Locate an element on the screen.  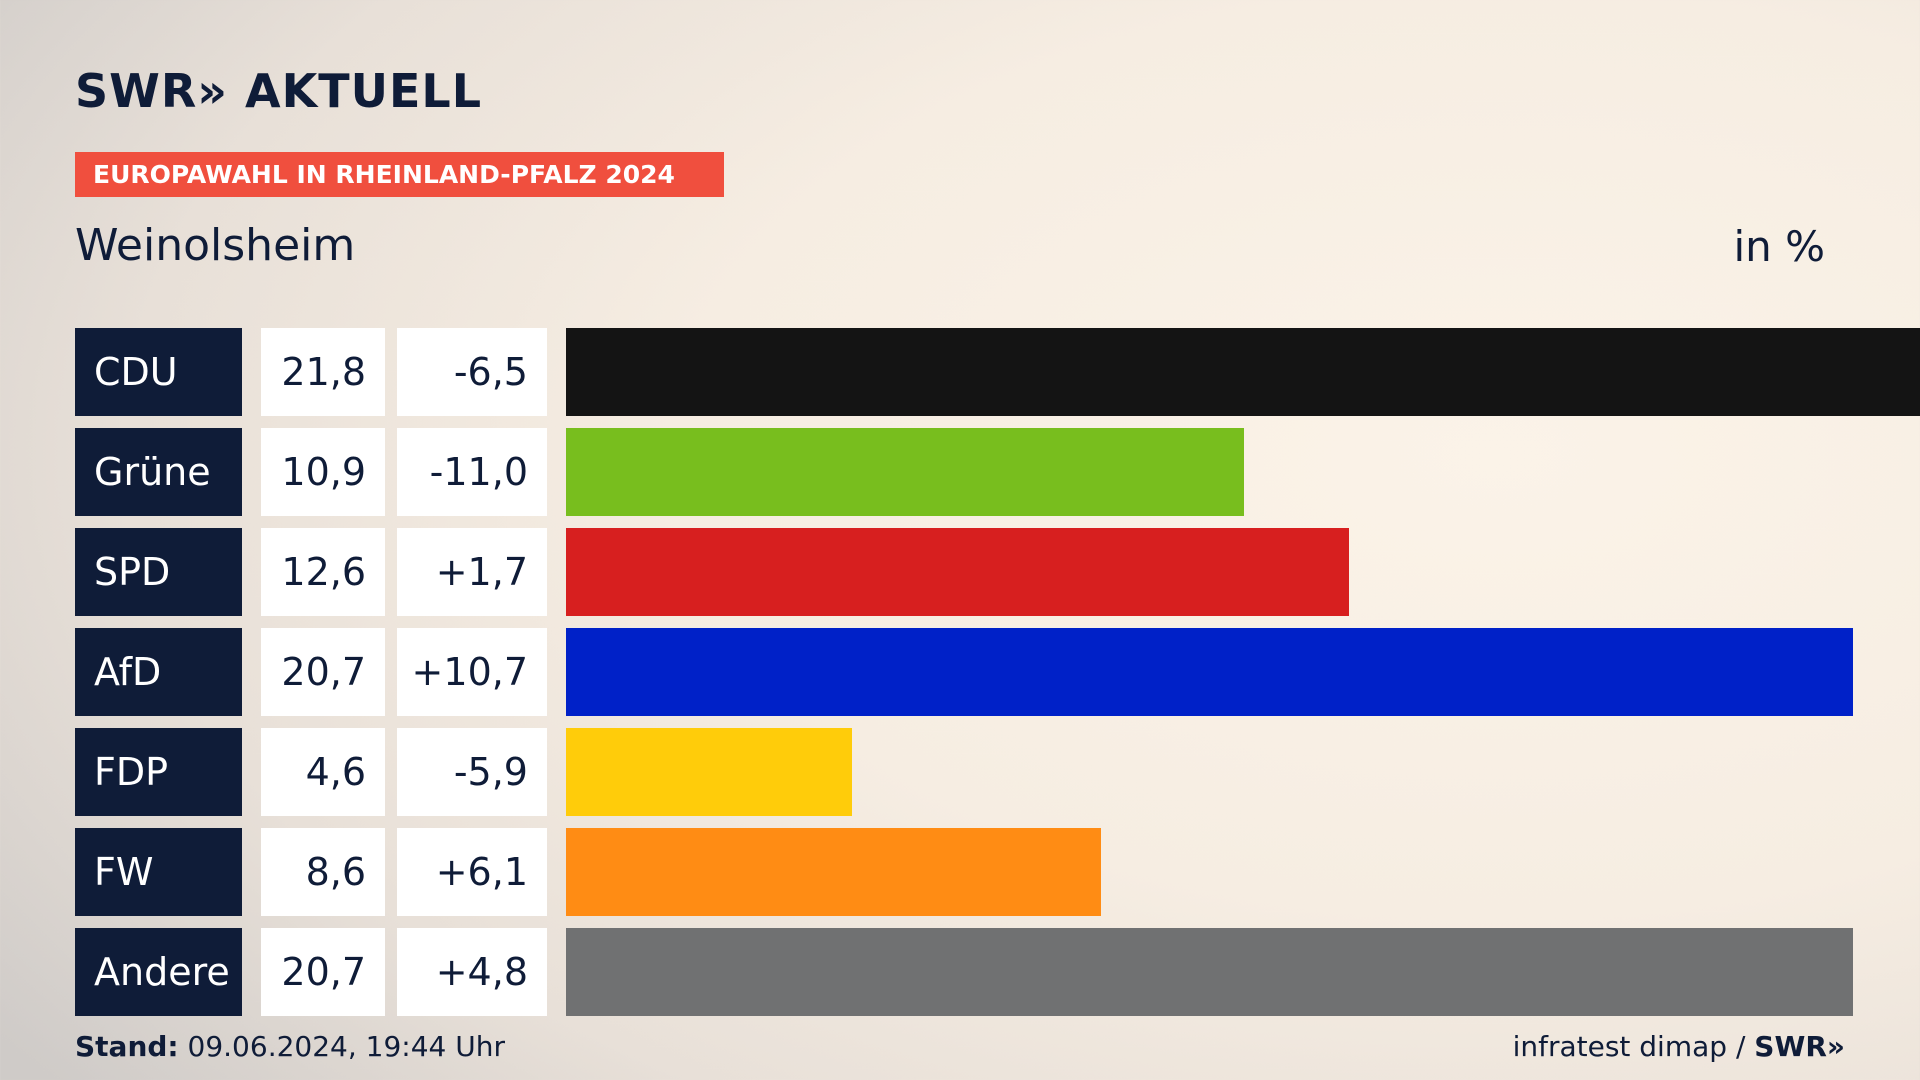
source-label: infratest dimap / is located at coordinates (1629, 1046).